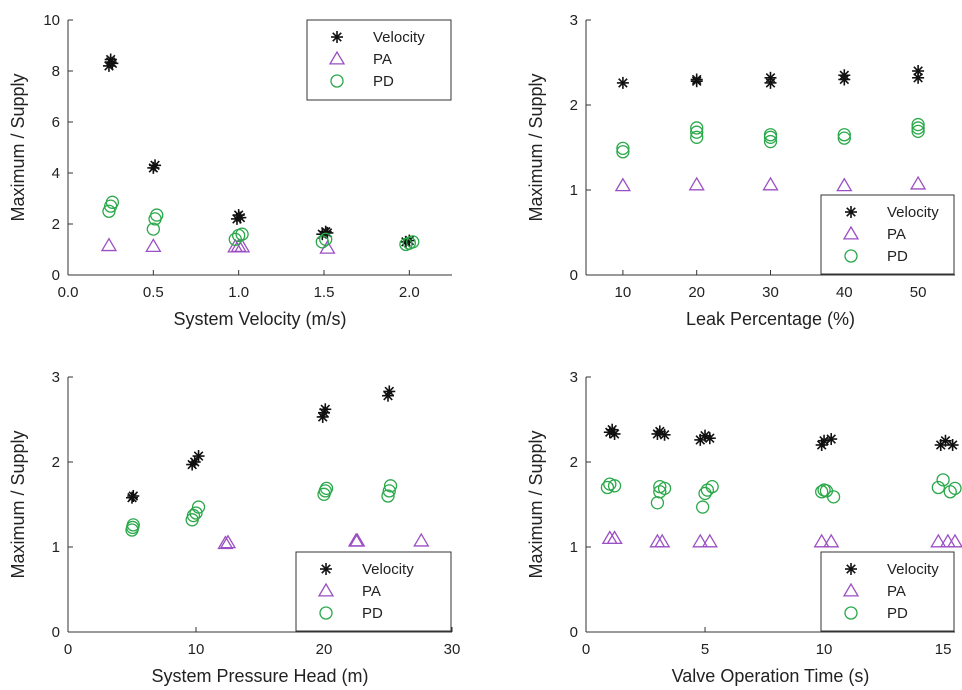 Image resolution: width=962 pixels, height=690 pixels. What do you see at coordinates (771, 676) in the screenshot?
I see `x-axis-label: Valve Operation Time (s)` at bounding box center [771, 676].